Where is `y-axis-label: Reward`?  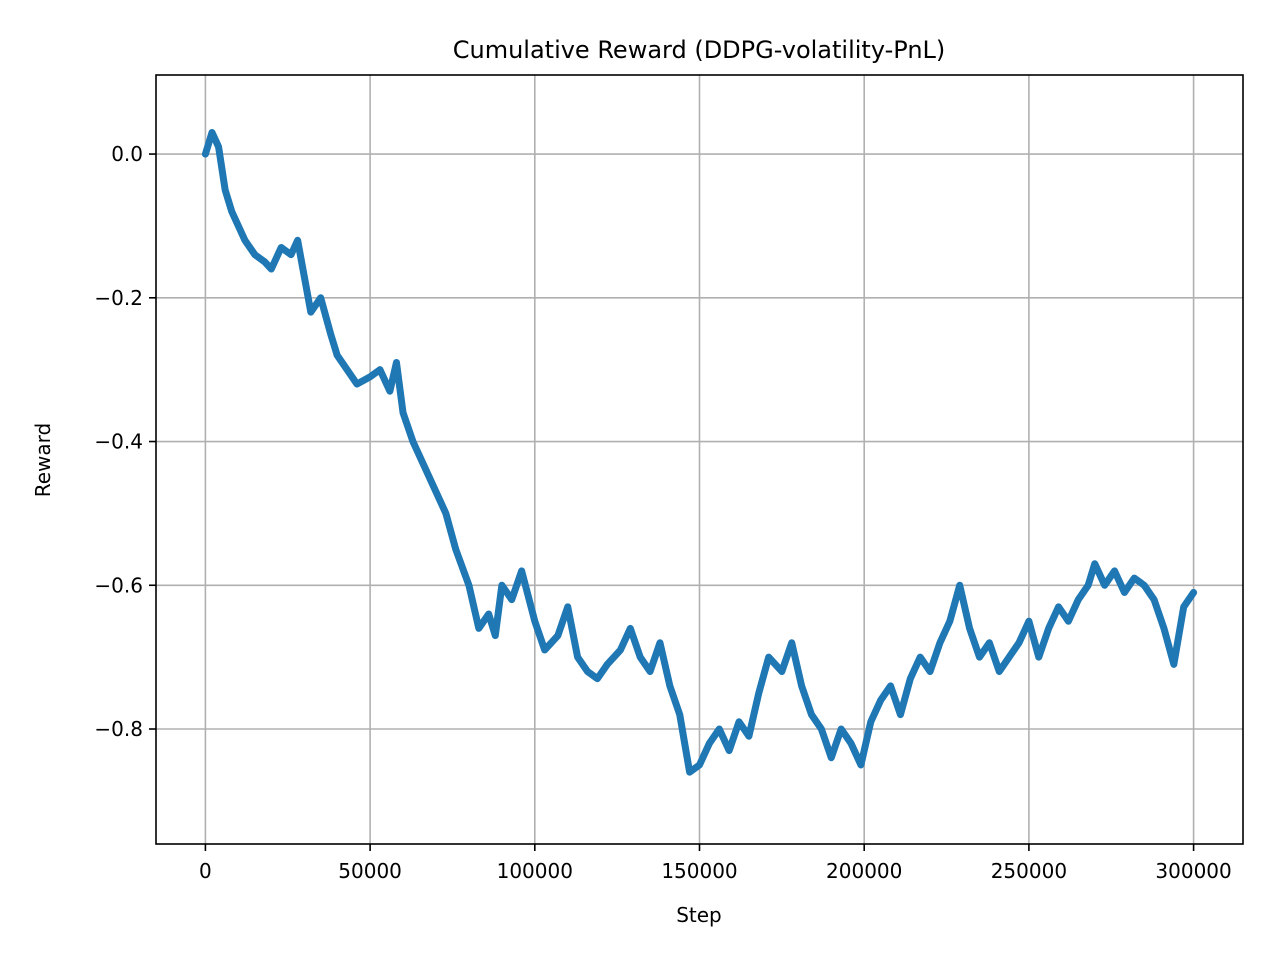 y-axis-label: Reward is located at coordinates (43, 460).